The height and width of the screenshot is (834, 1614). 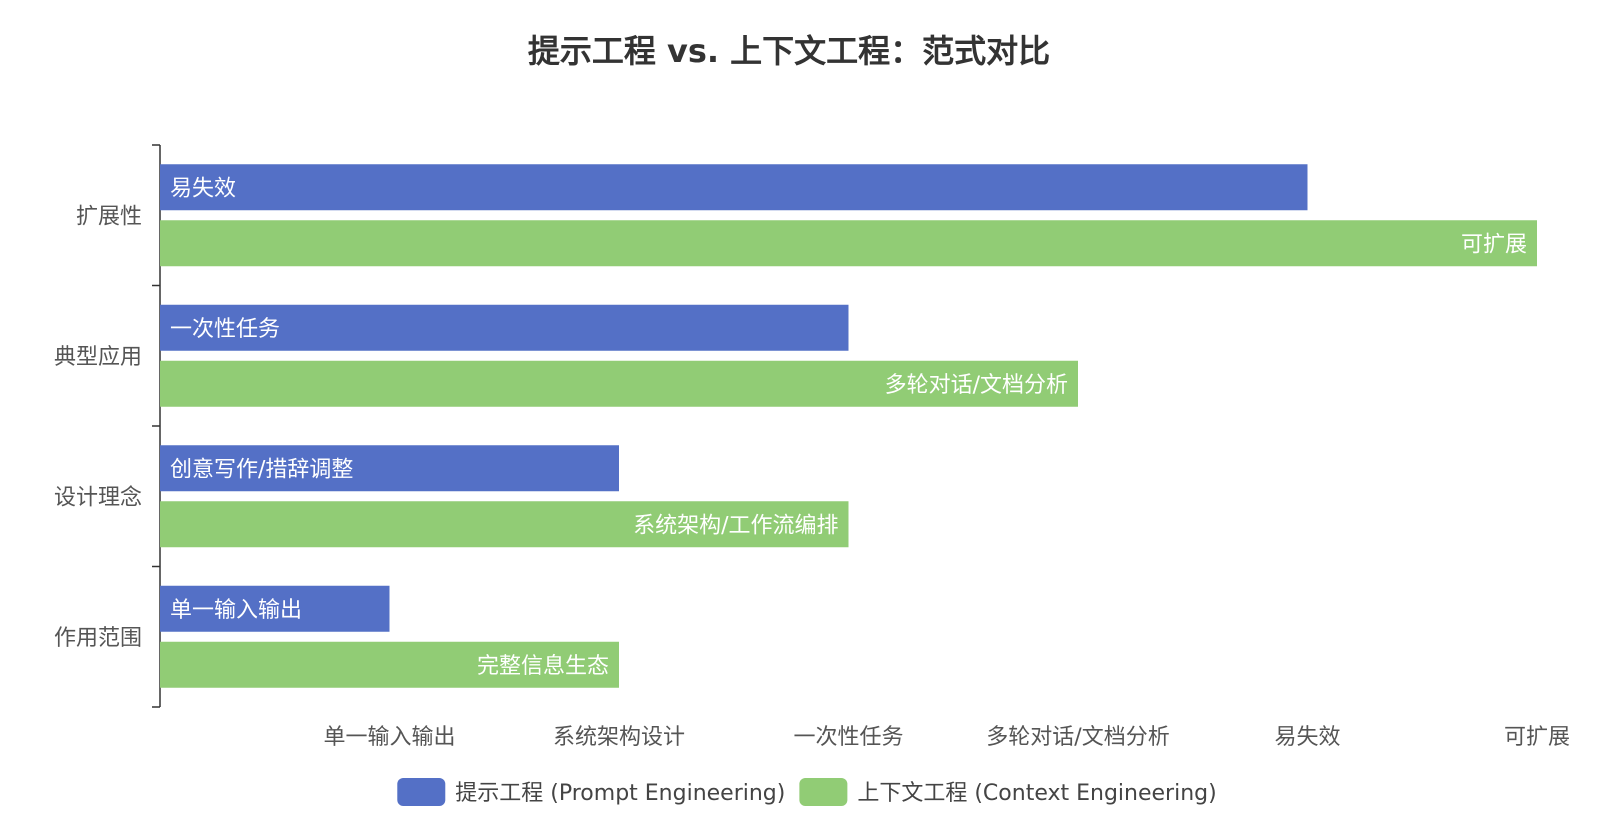 I want to click on legend-item: 提示工程 (Prompt Engineering), so click(x=591, y=792).